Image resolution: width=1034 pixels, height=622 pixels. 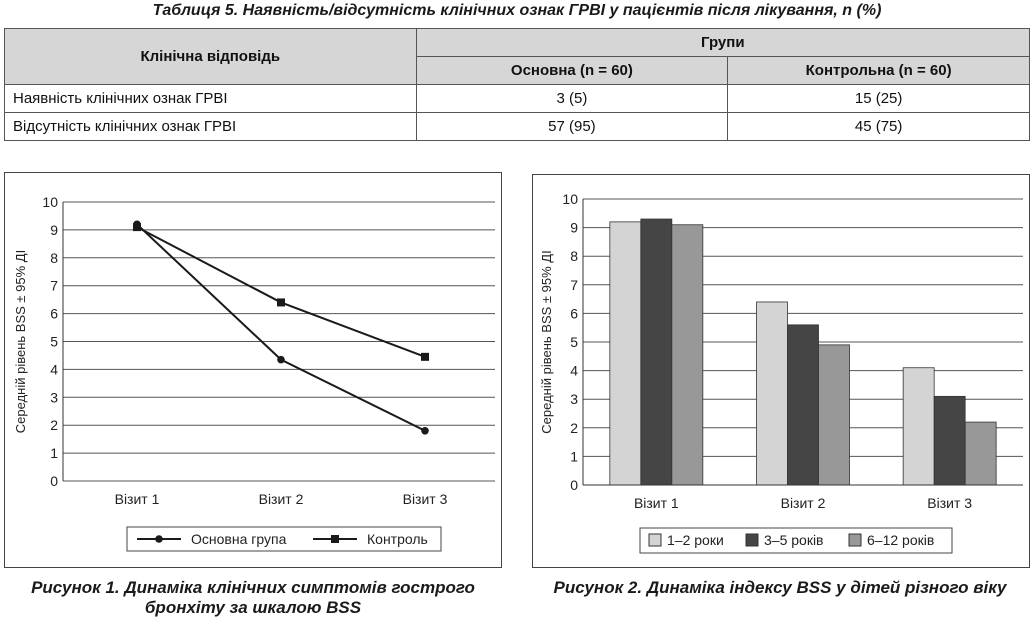 I want to click on legend-label: Основна група, so click(x=239, y=539).